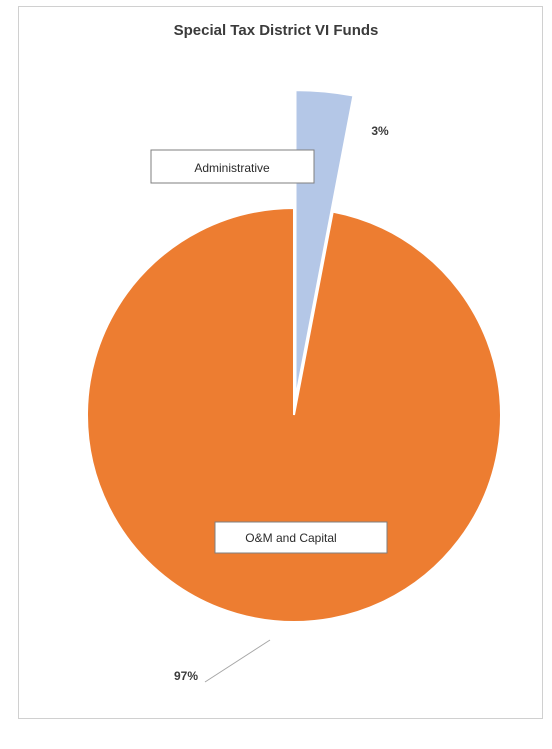  Describe the element at coordinates (290, 538) in the screenshot. I see `slice-label-om-capital: O&M and Capital` at that location.